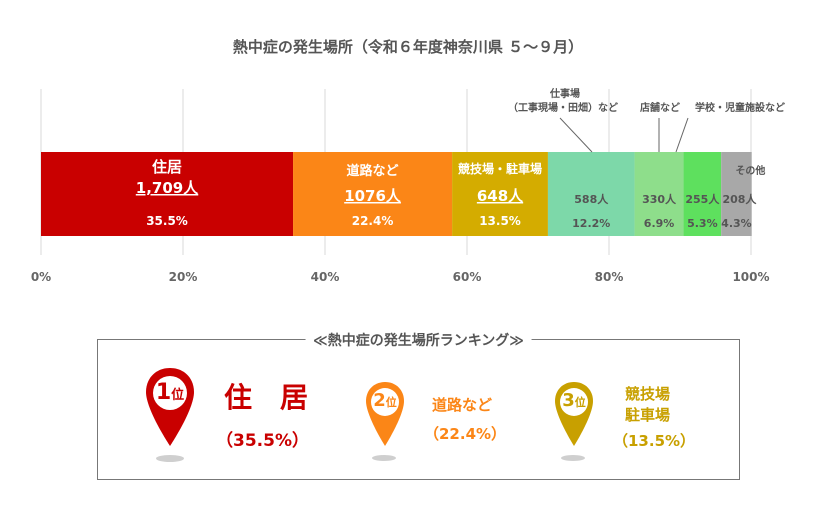  Describe the element at coordinates (591, 199) in the screenshot. I see `segment-count-label: 588人` at that location.